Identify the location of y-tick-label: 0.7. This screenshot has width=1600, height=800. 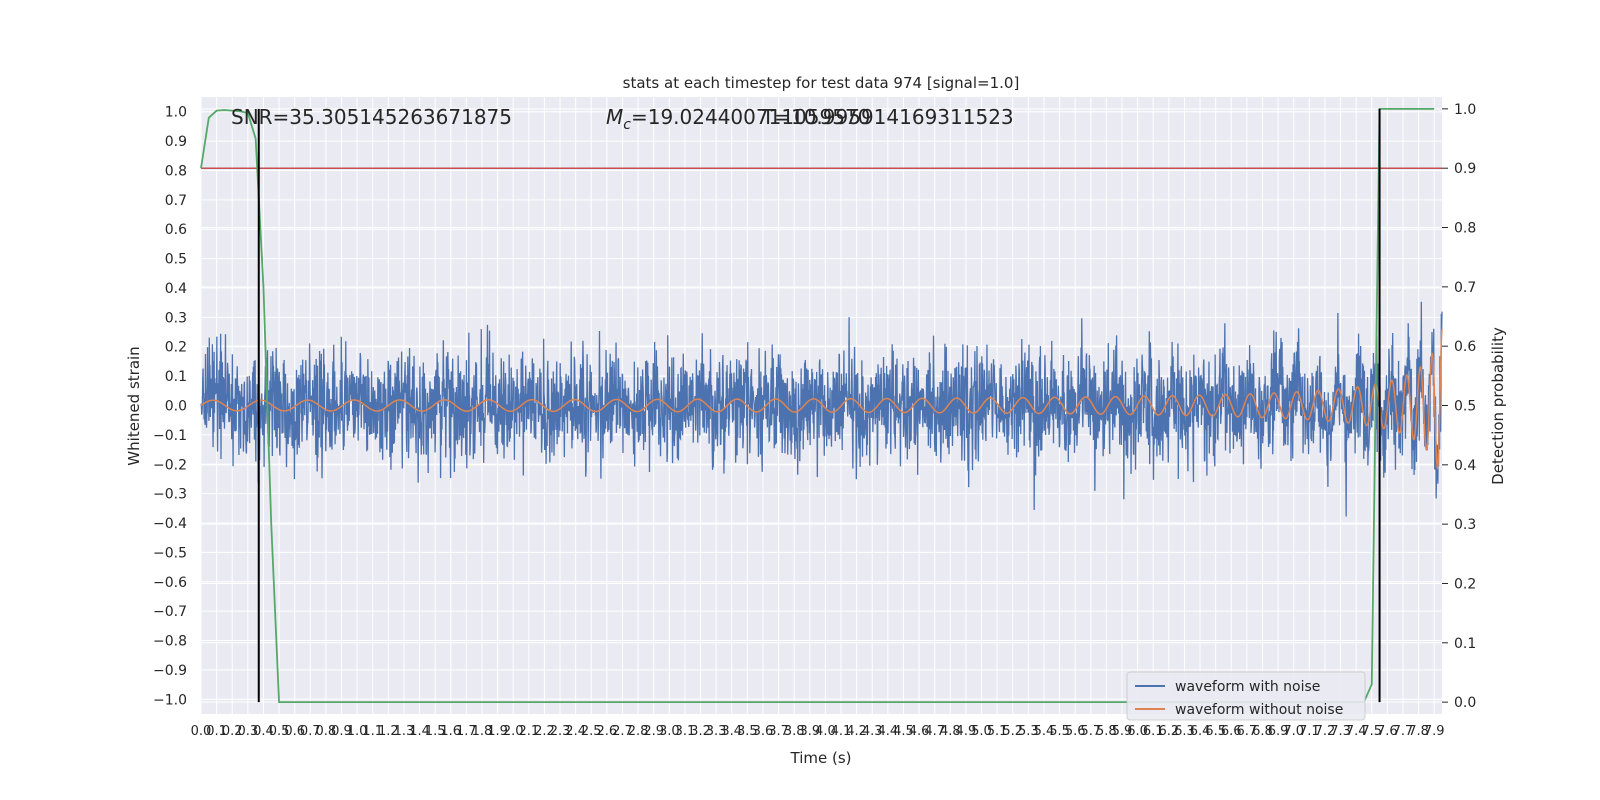
(176, 201).